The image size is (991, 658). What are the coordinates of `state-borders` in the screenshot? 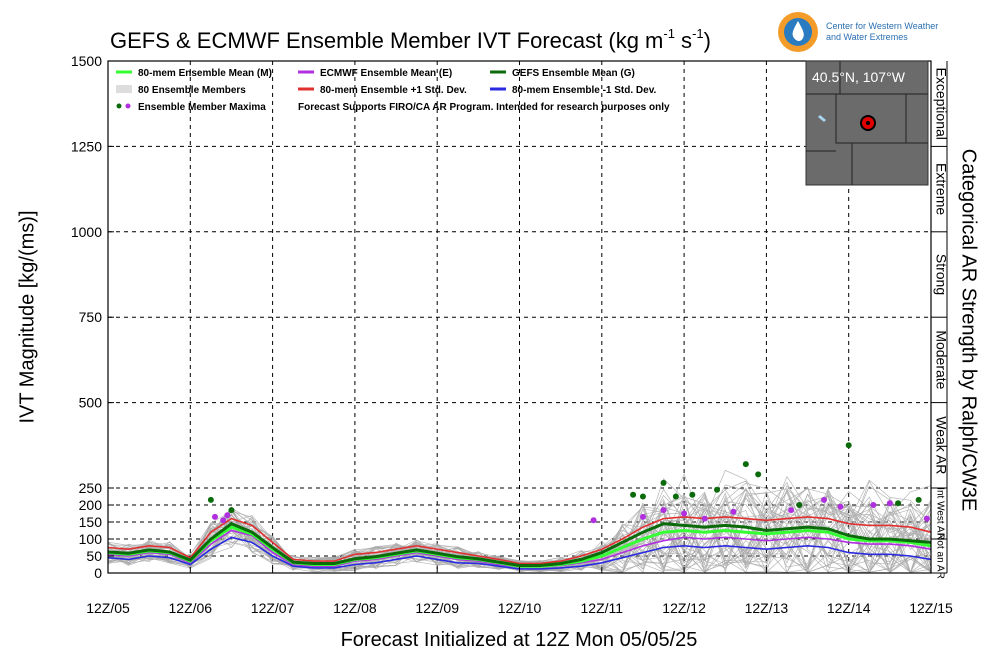 It's located at (867, 123).